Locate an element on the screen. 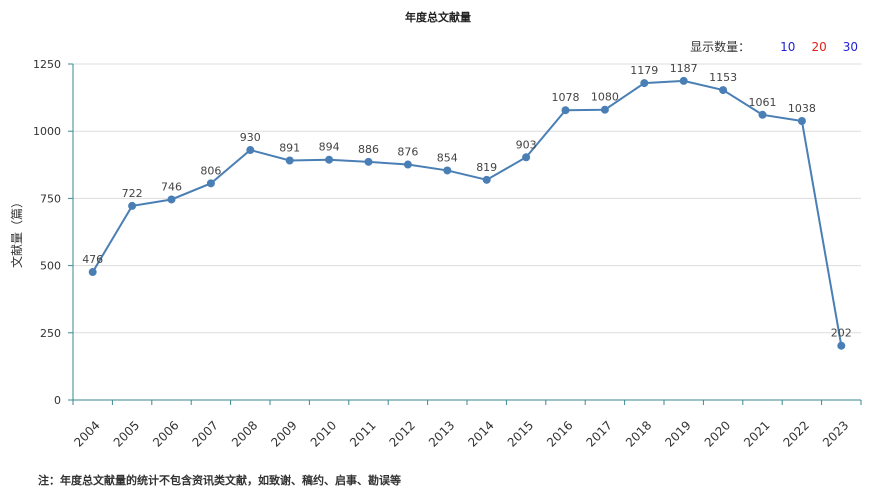 This screenshot has width=876, height=497. data-label: 1187 is located at coordinates (684, 68).